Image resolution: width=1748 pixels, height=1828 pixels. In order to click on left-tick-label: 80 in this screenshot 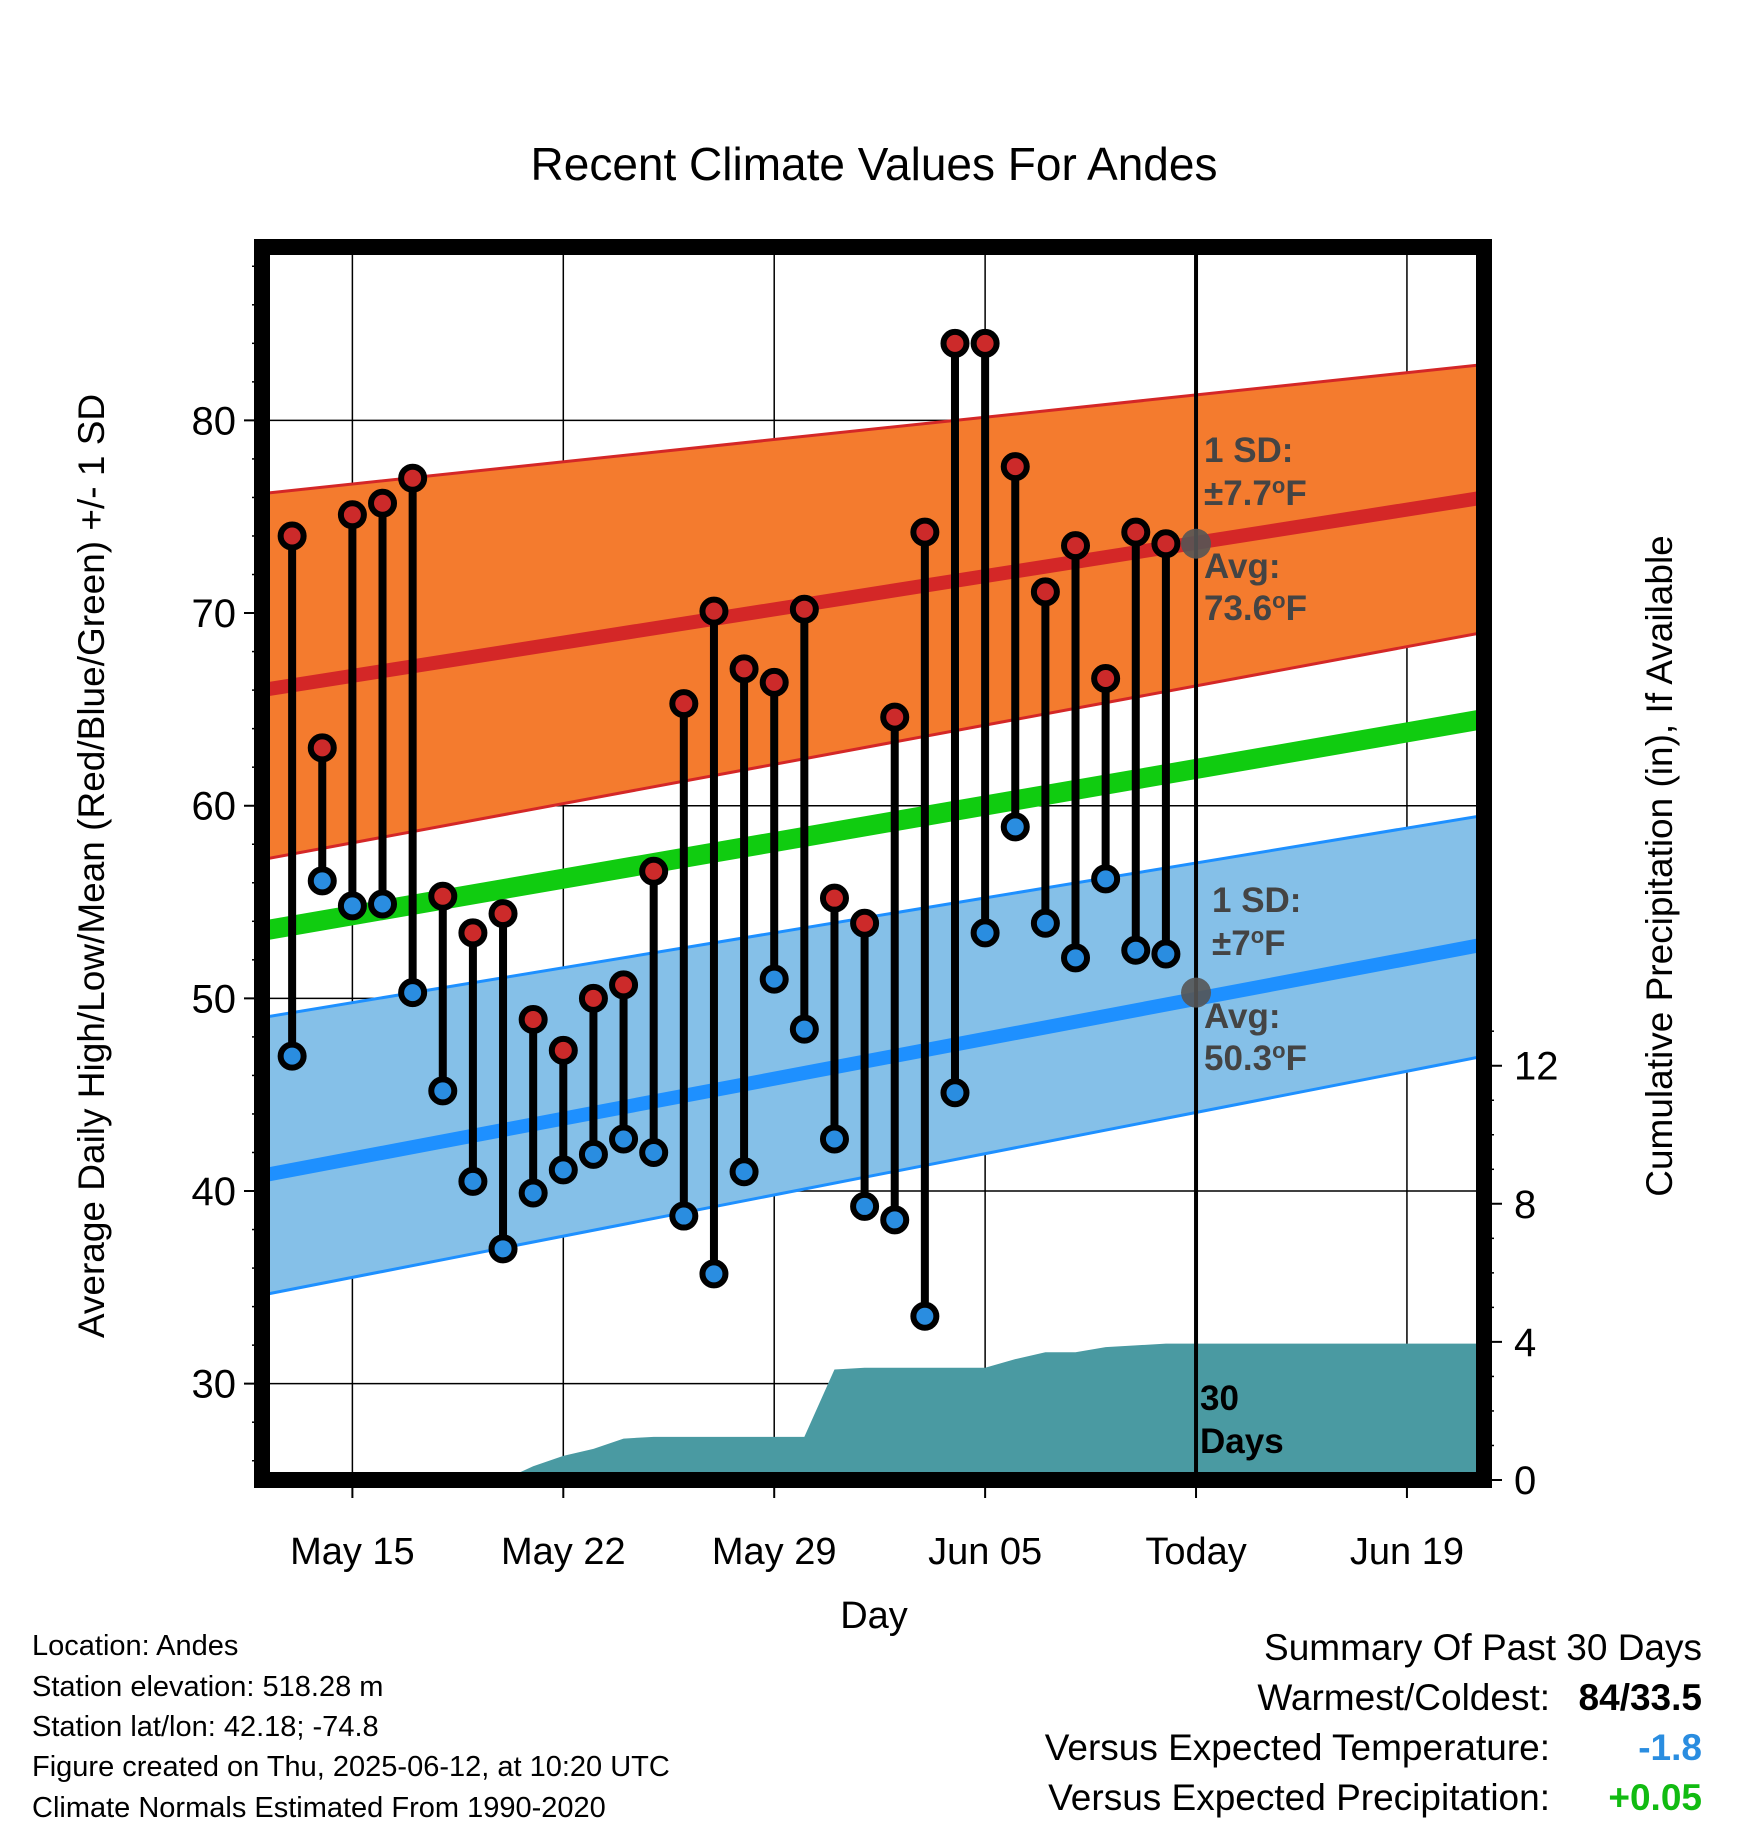, I will do `click(214, 421)`.